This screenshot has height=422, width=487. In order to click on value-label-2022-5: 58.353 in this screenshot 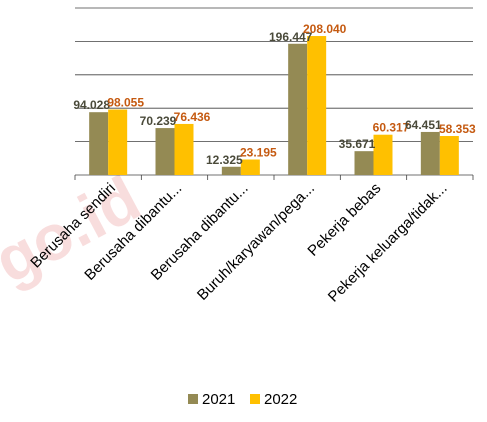, I will do `click(457, 129)`.